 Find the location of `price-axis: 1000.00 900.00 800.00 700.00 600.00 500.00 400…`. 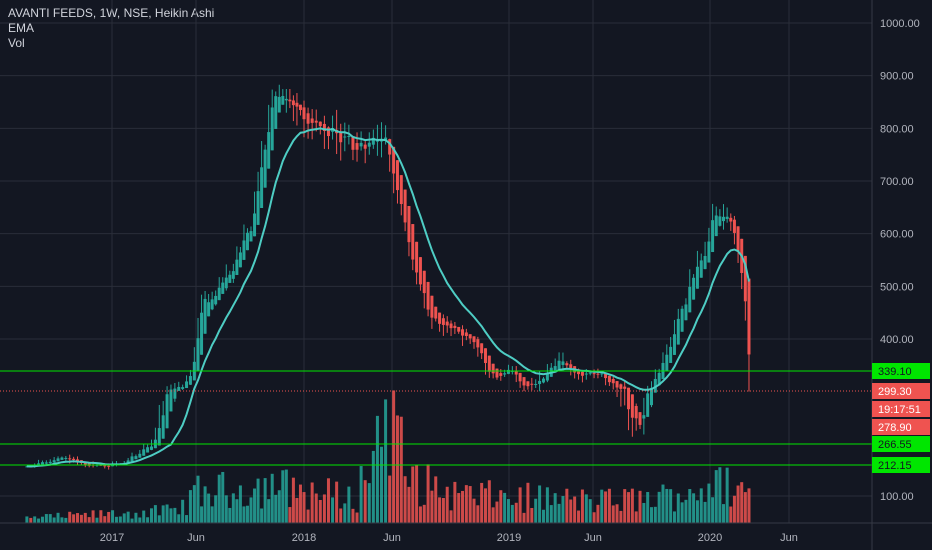

price-axis: 1000.00 900.00 800.00 700.00 600.00 500.00 400… is located at coordinates (900, 260).